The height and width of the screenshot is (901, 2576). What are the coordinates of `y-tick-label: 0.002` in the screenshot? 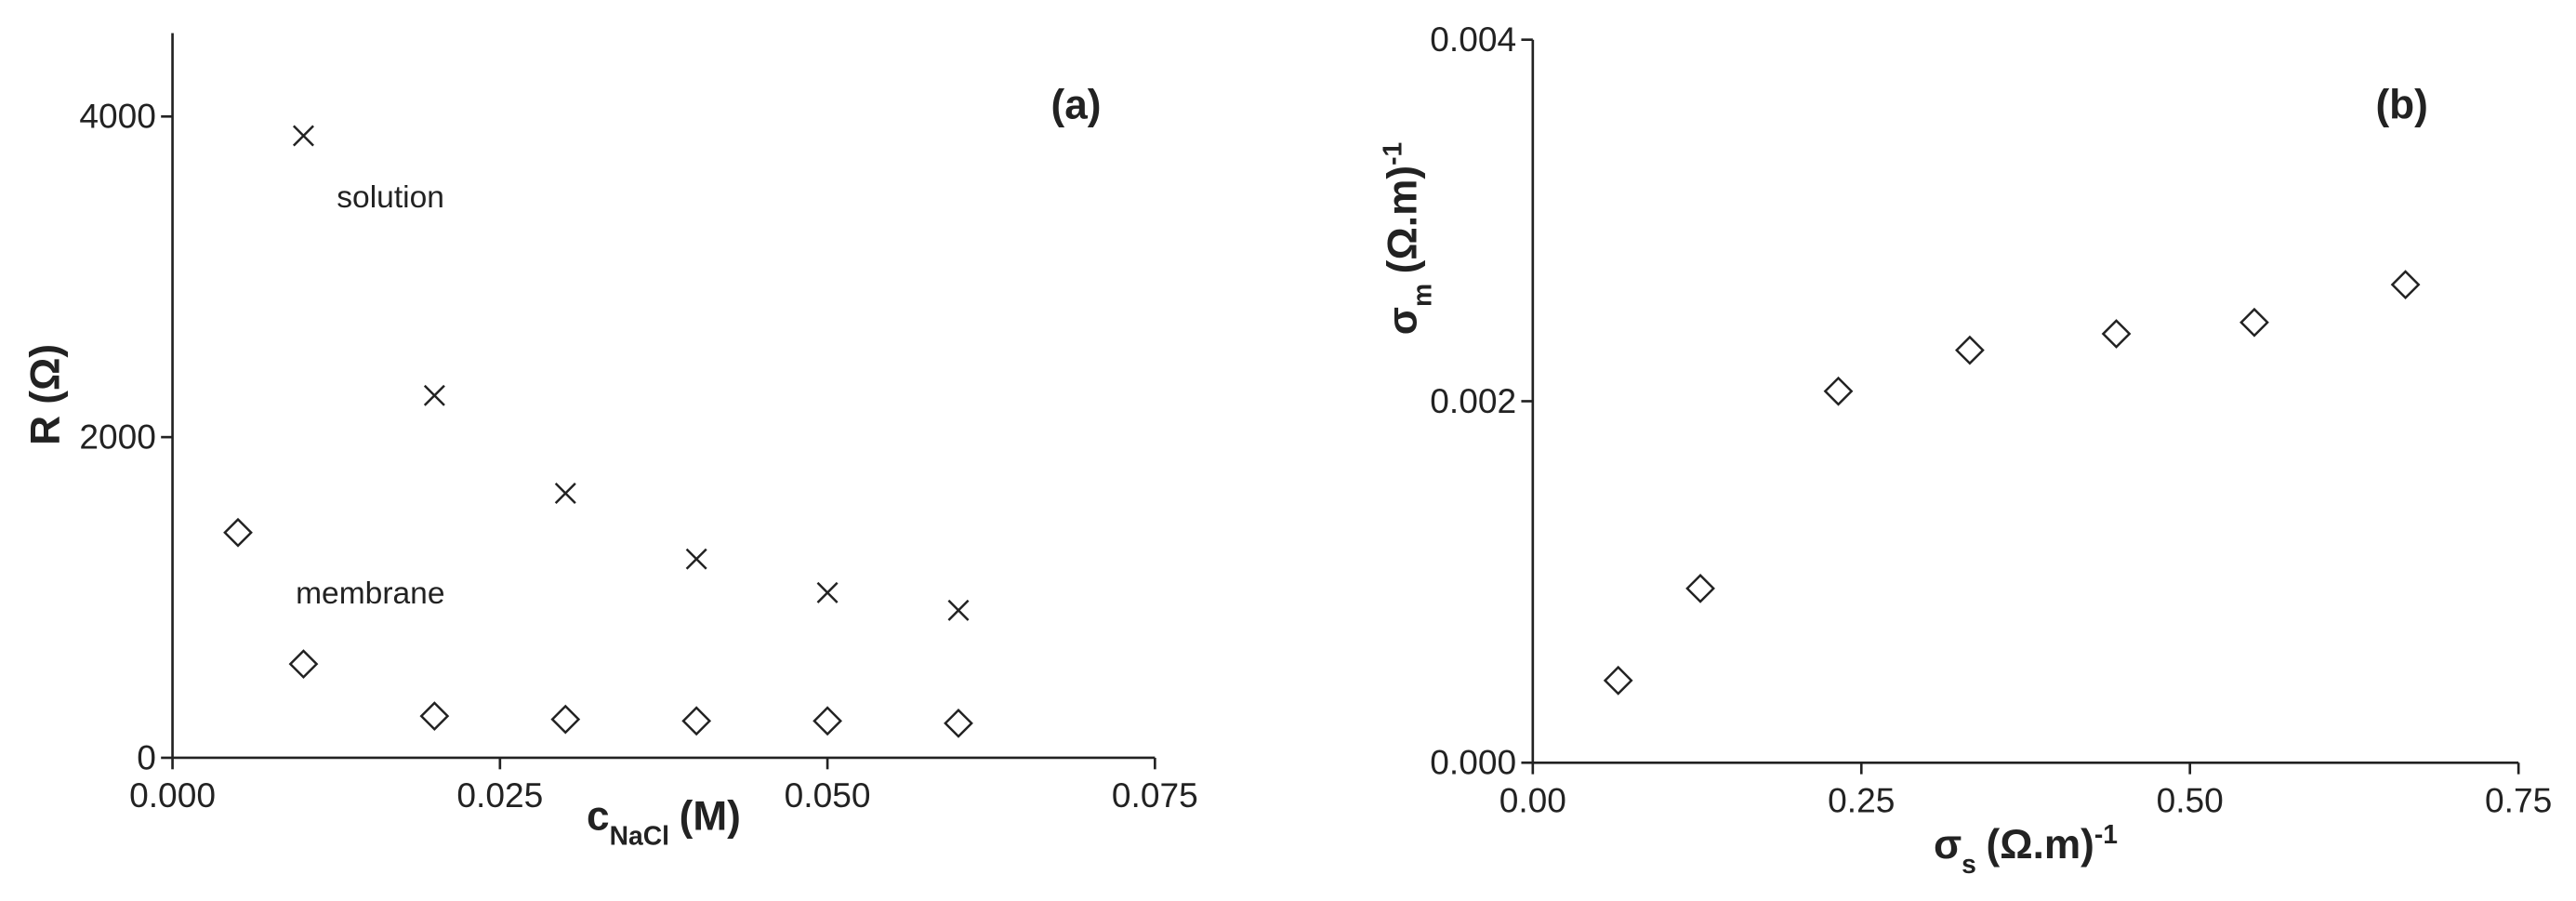 It's located at (1473, 400).